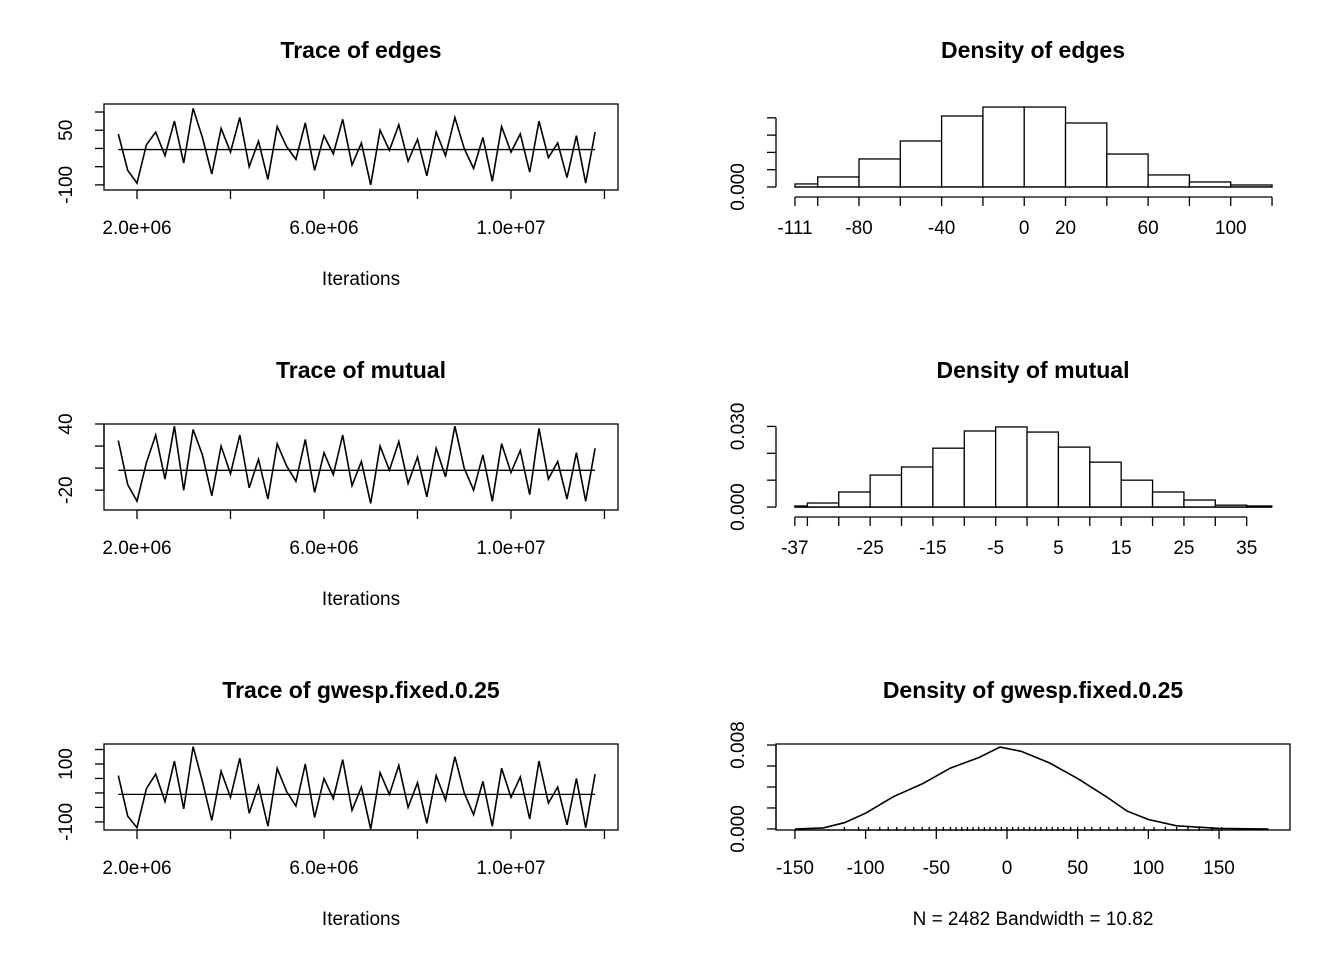  What do you see at coordinates (66, 130) in the screenshot?
I see `y-tick-label: 50` at bounding box center [66, 130].